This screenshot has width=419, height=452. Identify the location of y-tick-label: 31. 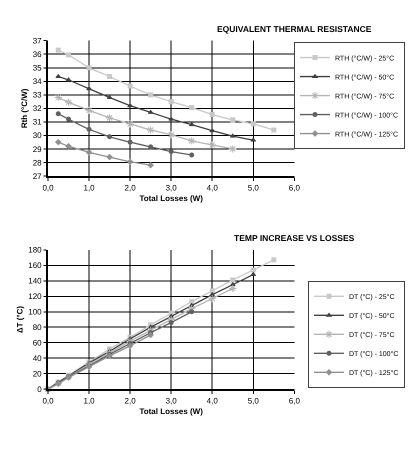
(37, 122).